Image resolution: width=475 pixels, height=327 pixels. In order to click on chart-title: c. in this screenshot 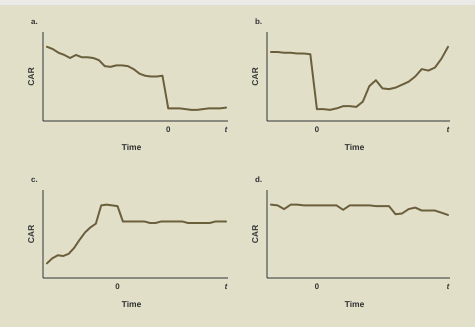, I will do `click(34, 179)`.